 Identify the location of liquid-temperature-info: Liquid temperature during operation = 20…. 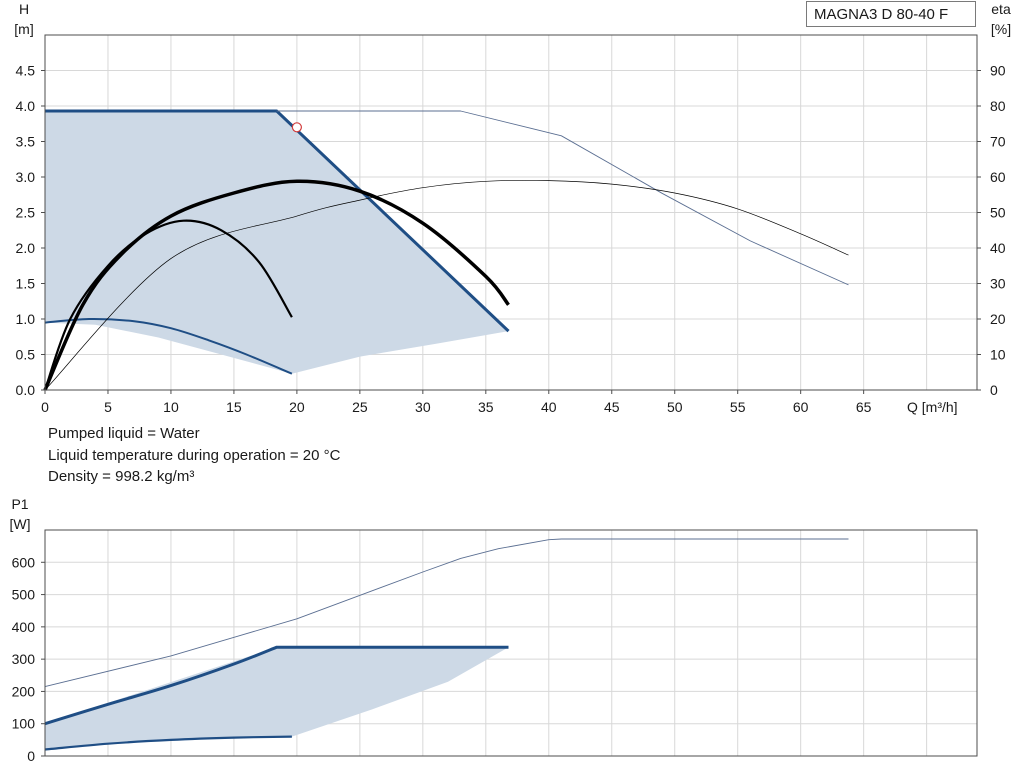
(194, 455).